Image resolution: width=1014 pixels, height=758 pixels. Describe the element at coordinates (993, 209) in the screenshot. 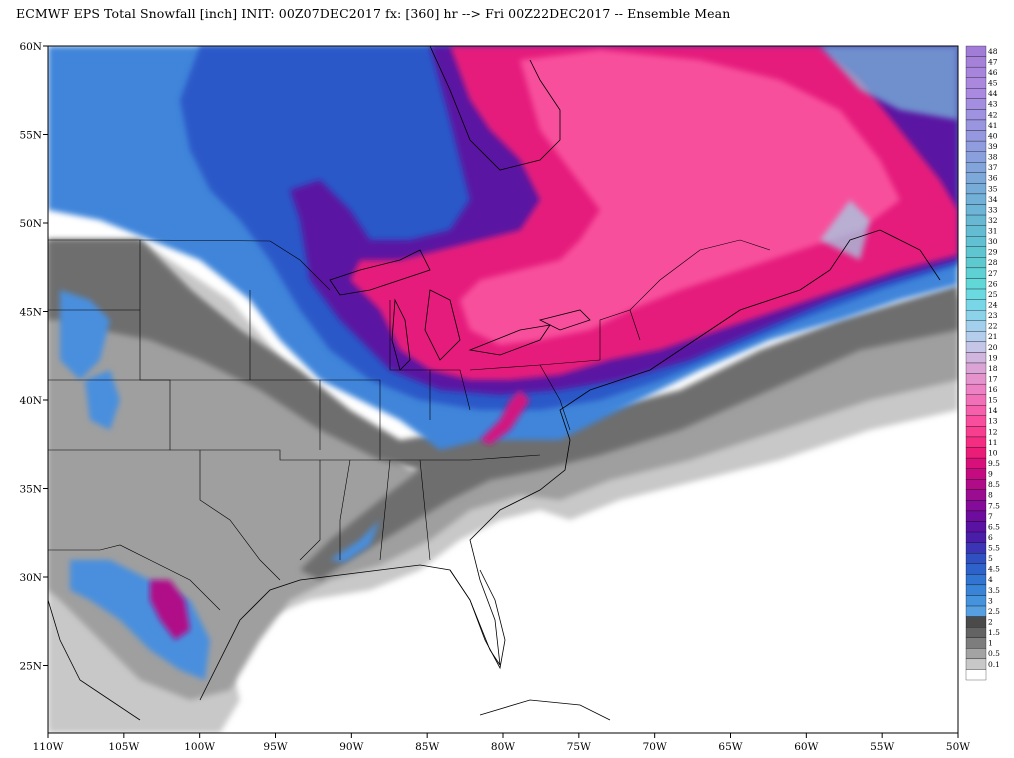

I see `legend-label: 33` at that location.